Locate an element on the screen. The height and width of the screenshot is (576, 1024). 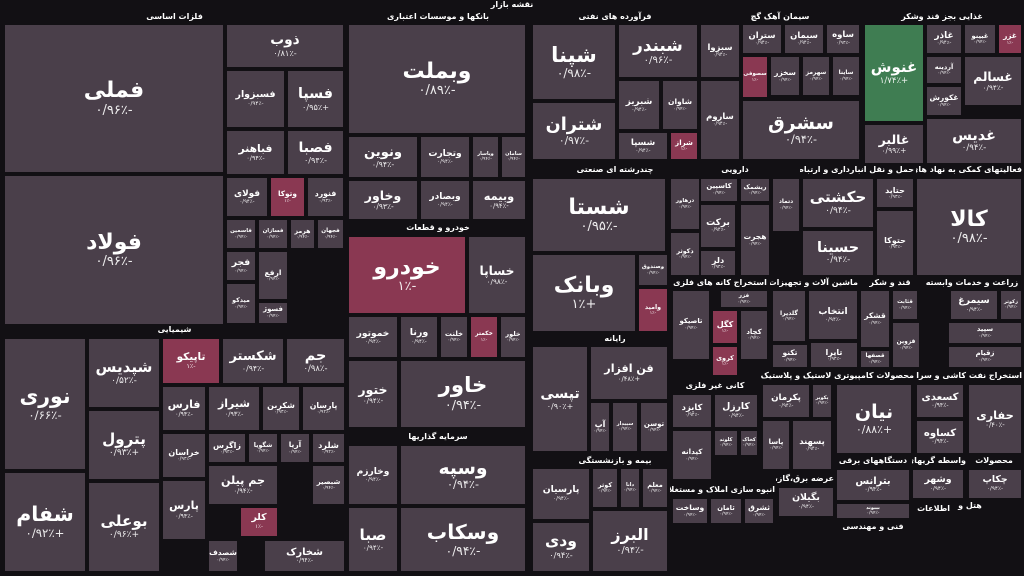
stock-symbol: پارسیان is located at coordinates (561, 490).